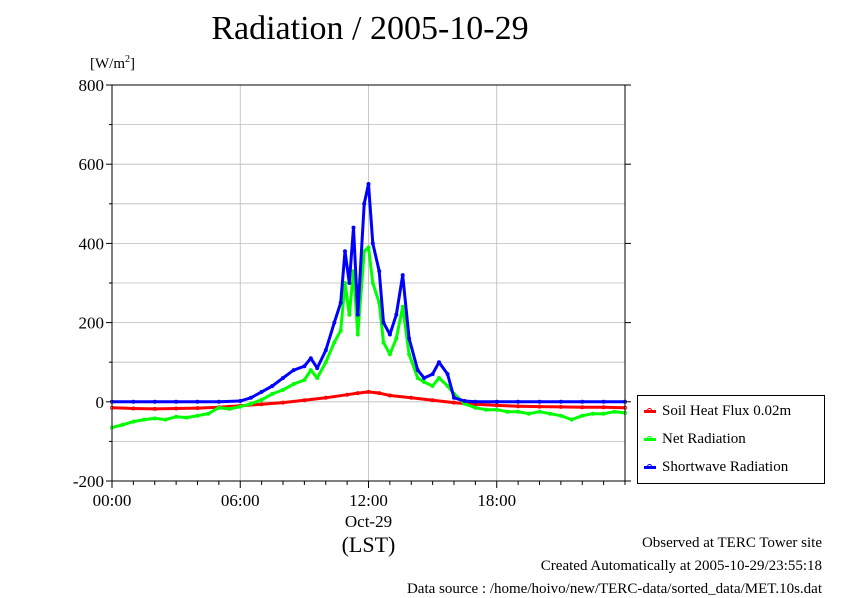 The width and height of the screenshot is (842, 598). What do you see at coordinates (112, 500) in the screenshot?
I see `x-tick-label: 00:00` at bounding box center [112, 500].